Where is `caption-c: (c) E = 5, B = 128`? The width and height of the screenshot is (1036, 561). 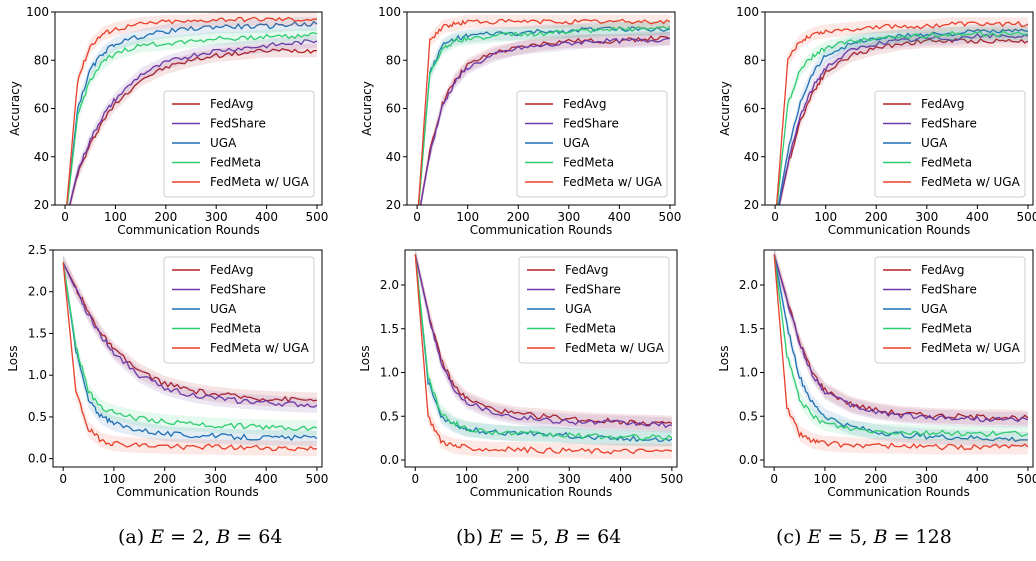 caption-c: (c) E = 5, B = 128 is located at coordinates (864, 537).